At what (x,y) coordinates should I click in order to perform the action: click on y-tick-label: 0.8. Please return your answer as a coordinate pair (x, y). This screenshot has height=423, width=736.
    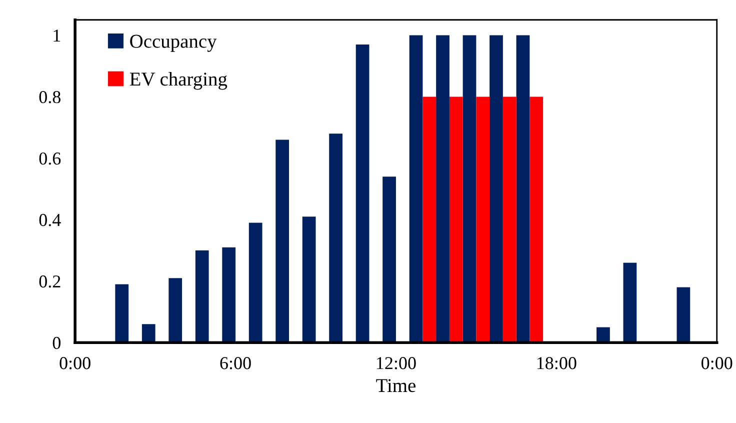
    Looking at the image, I should click on (49, 97).